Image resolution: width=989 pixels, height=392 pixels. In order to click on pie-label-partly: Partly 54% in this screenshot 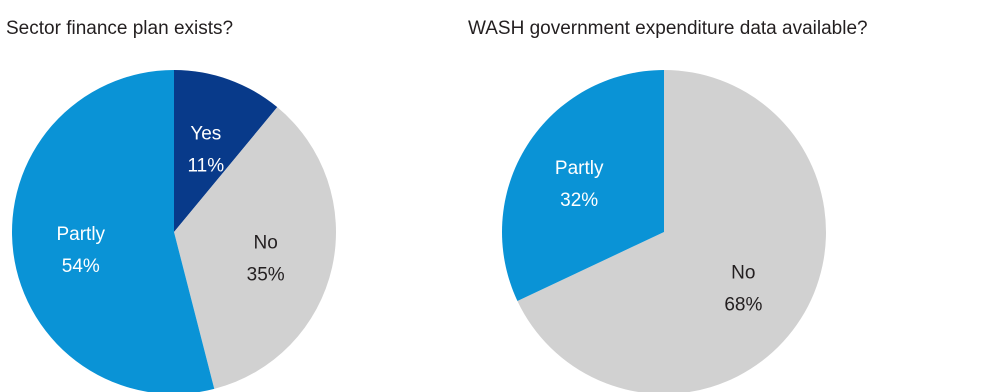, I will do `click(80, 250)`.